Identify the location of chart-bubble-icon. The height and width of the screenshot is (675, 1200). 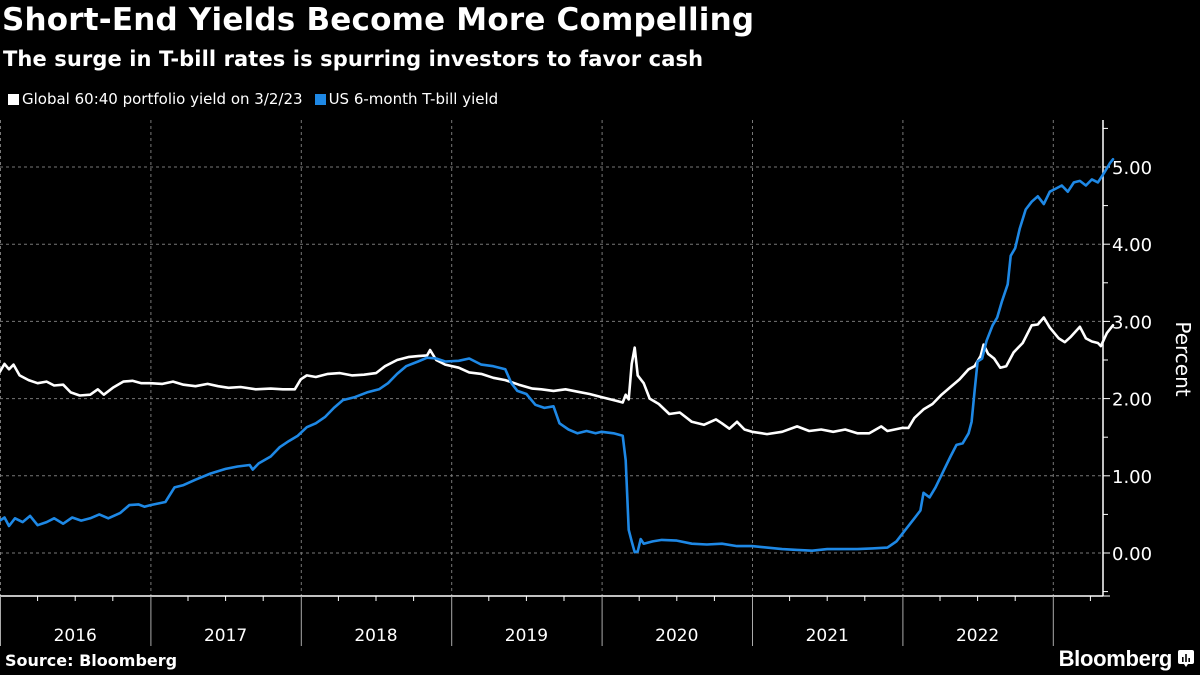
(1186, 658).